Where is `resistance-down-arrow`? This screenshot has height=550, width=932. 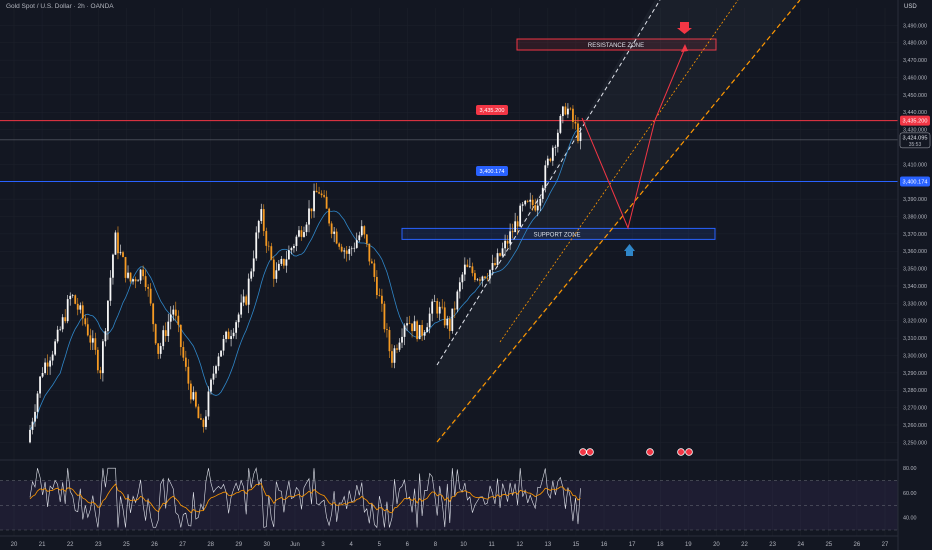 resistance-down-arrow is located at coordinates (684, 28).